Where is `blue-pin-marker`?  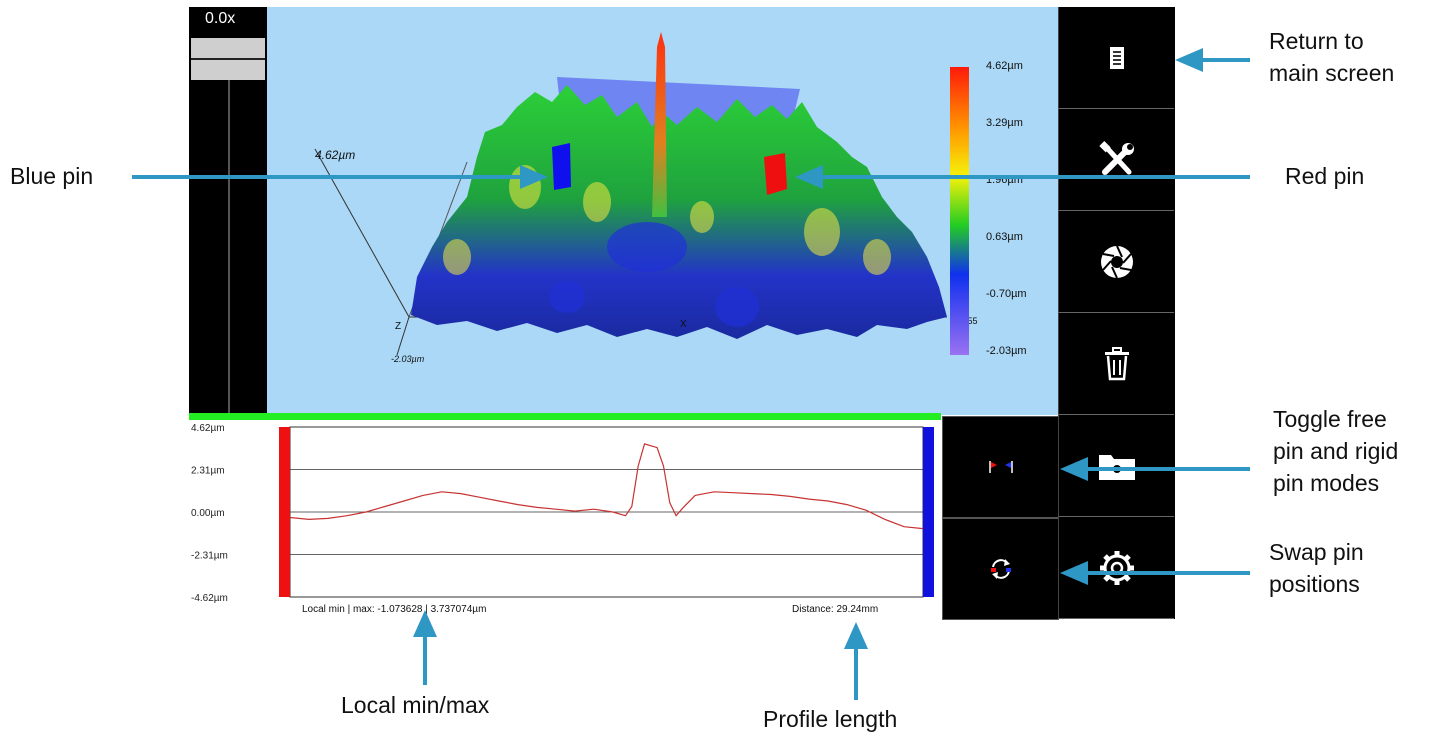 blue-pin-marker is located at coordinates (561, 166).